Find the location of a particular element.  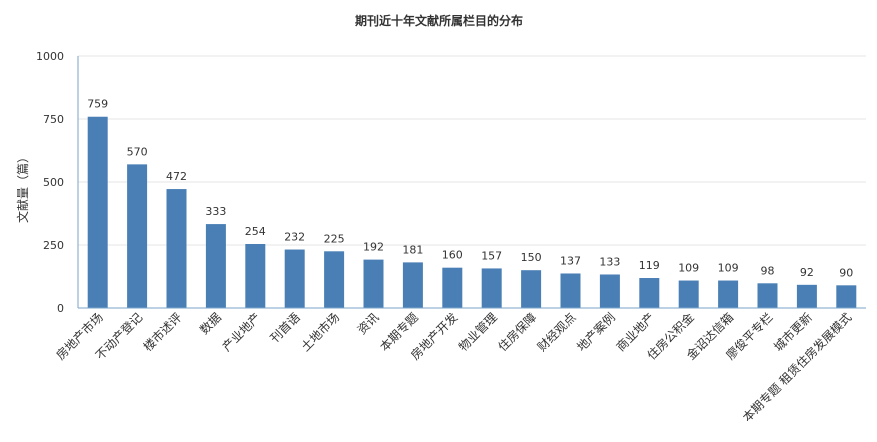

y-axis-label: 文献量（篇） is located at coordinates (22, 187).